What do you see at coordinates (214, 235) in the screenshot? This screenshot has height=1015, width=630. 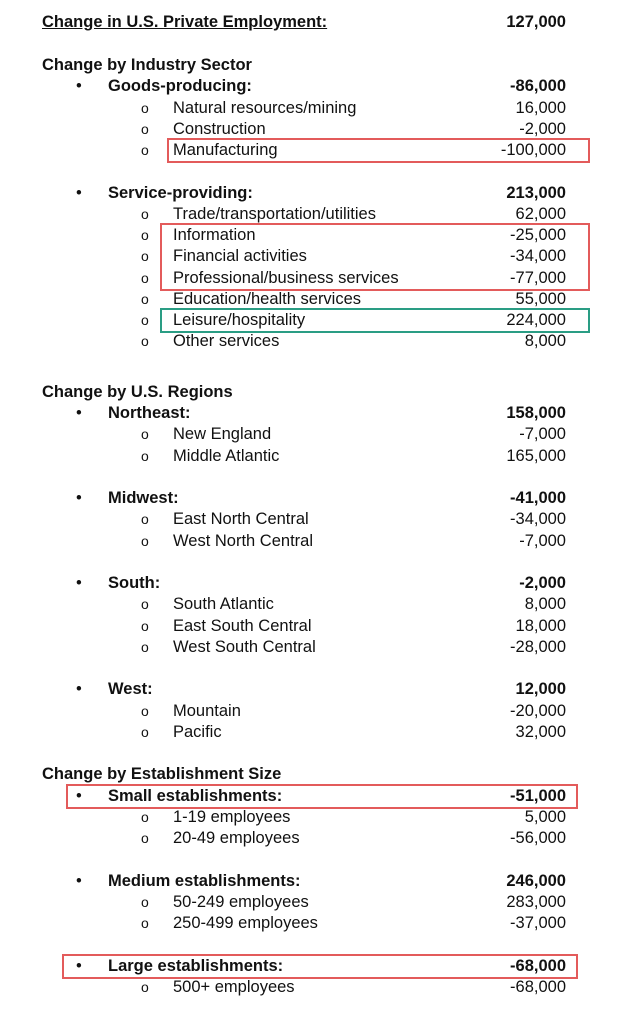 I see `item-name: Information` at bounding box center [214, 235].